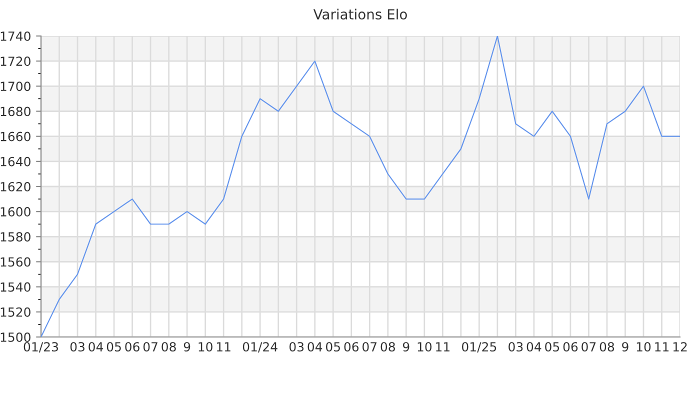 This screenshot has width=700, height=400. Describe the element at coordinates (15, 337) in the screenshot. I see `y-tick-label: 1500` at that location.